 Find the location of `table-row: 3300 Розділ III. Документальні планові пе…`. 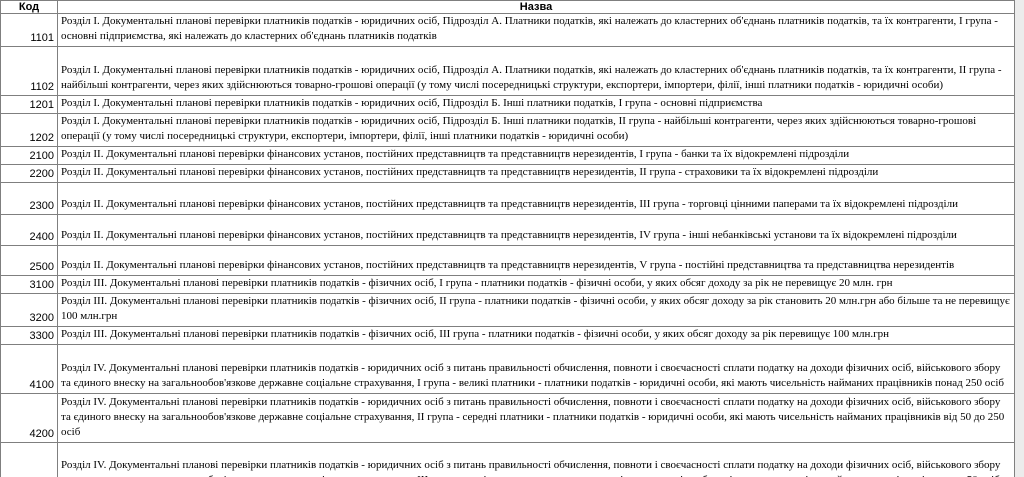

table-row: 3300 Розділ III. Документальні планові пе… is located at coordinates (507, 335).